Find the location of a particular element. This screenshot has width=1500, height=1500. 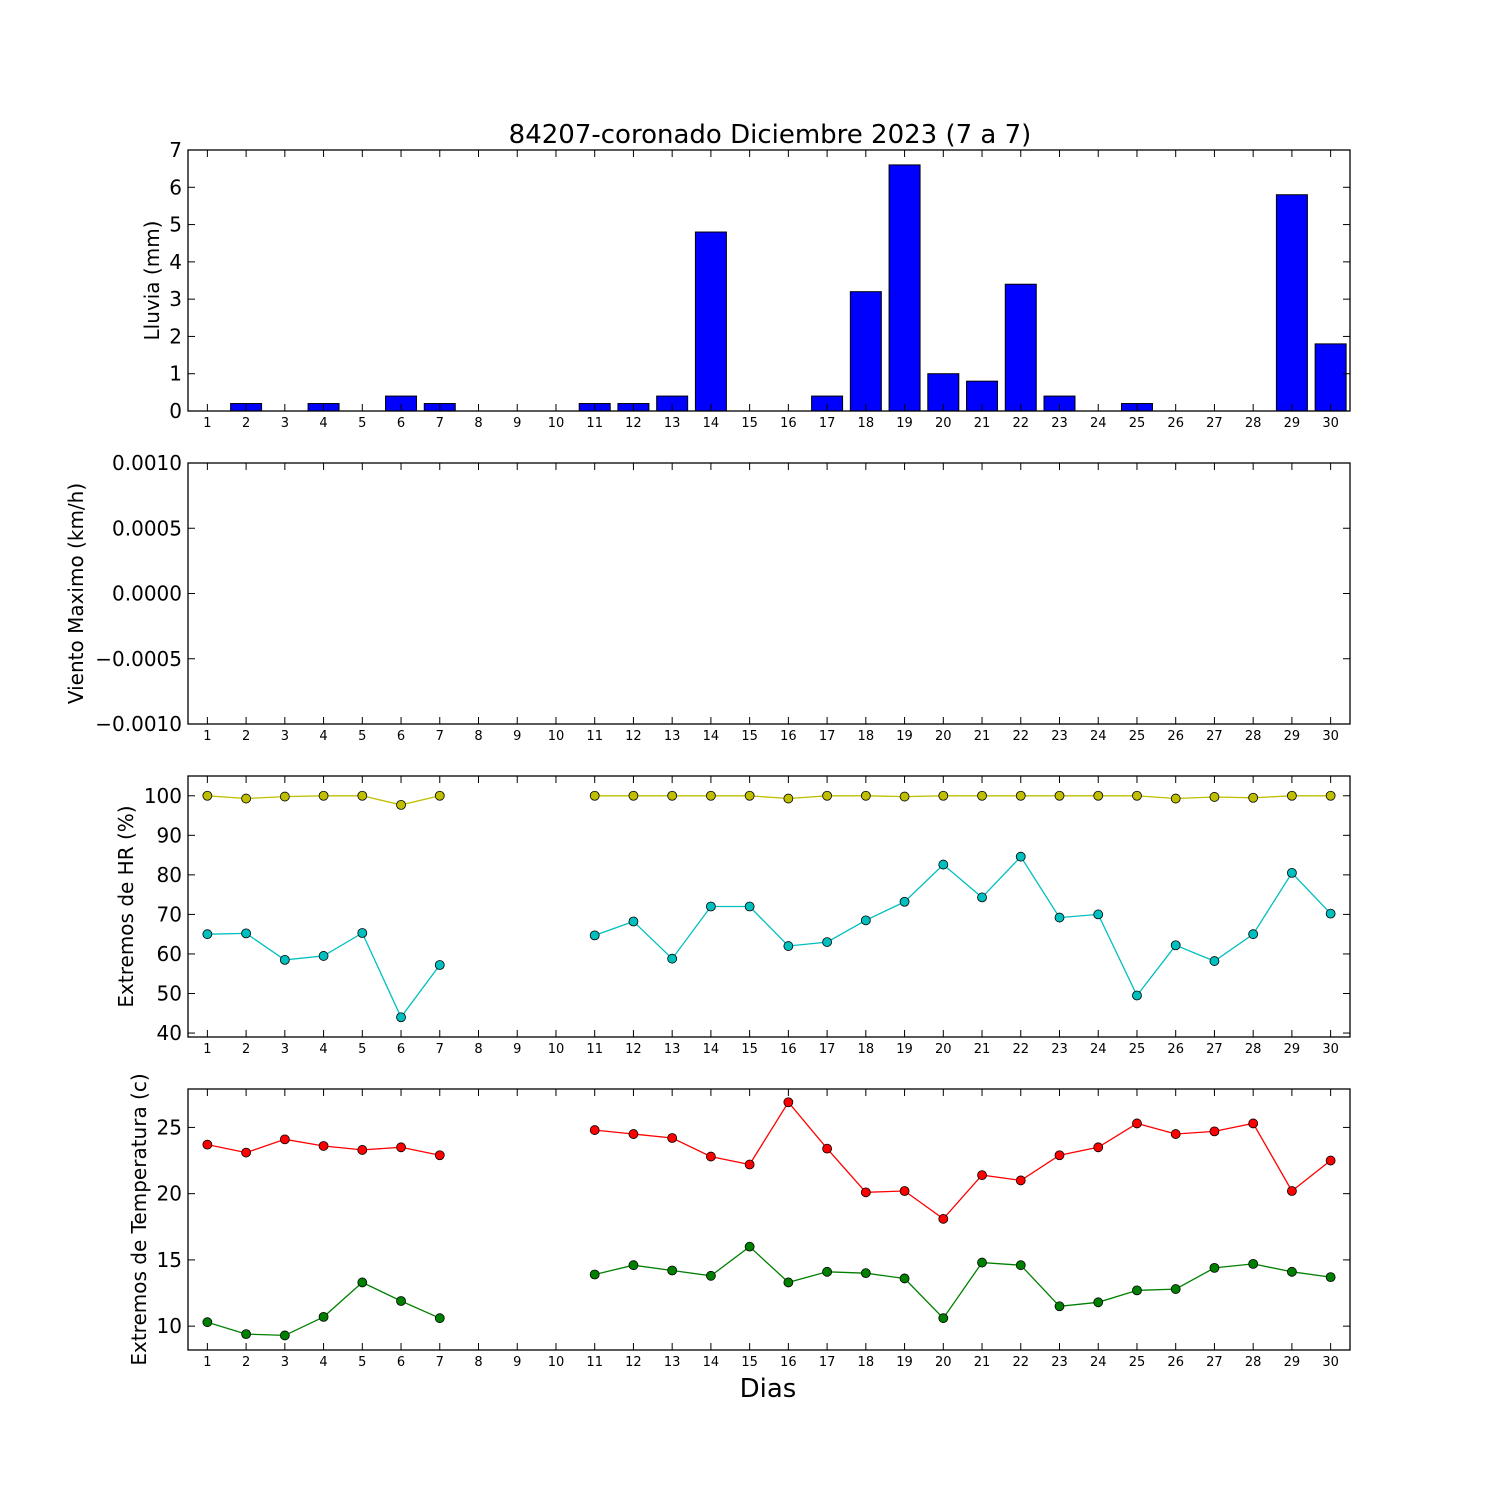

x-tick-label: 22 is located at coordinates (1020, 1362).